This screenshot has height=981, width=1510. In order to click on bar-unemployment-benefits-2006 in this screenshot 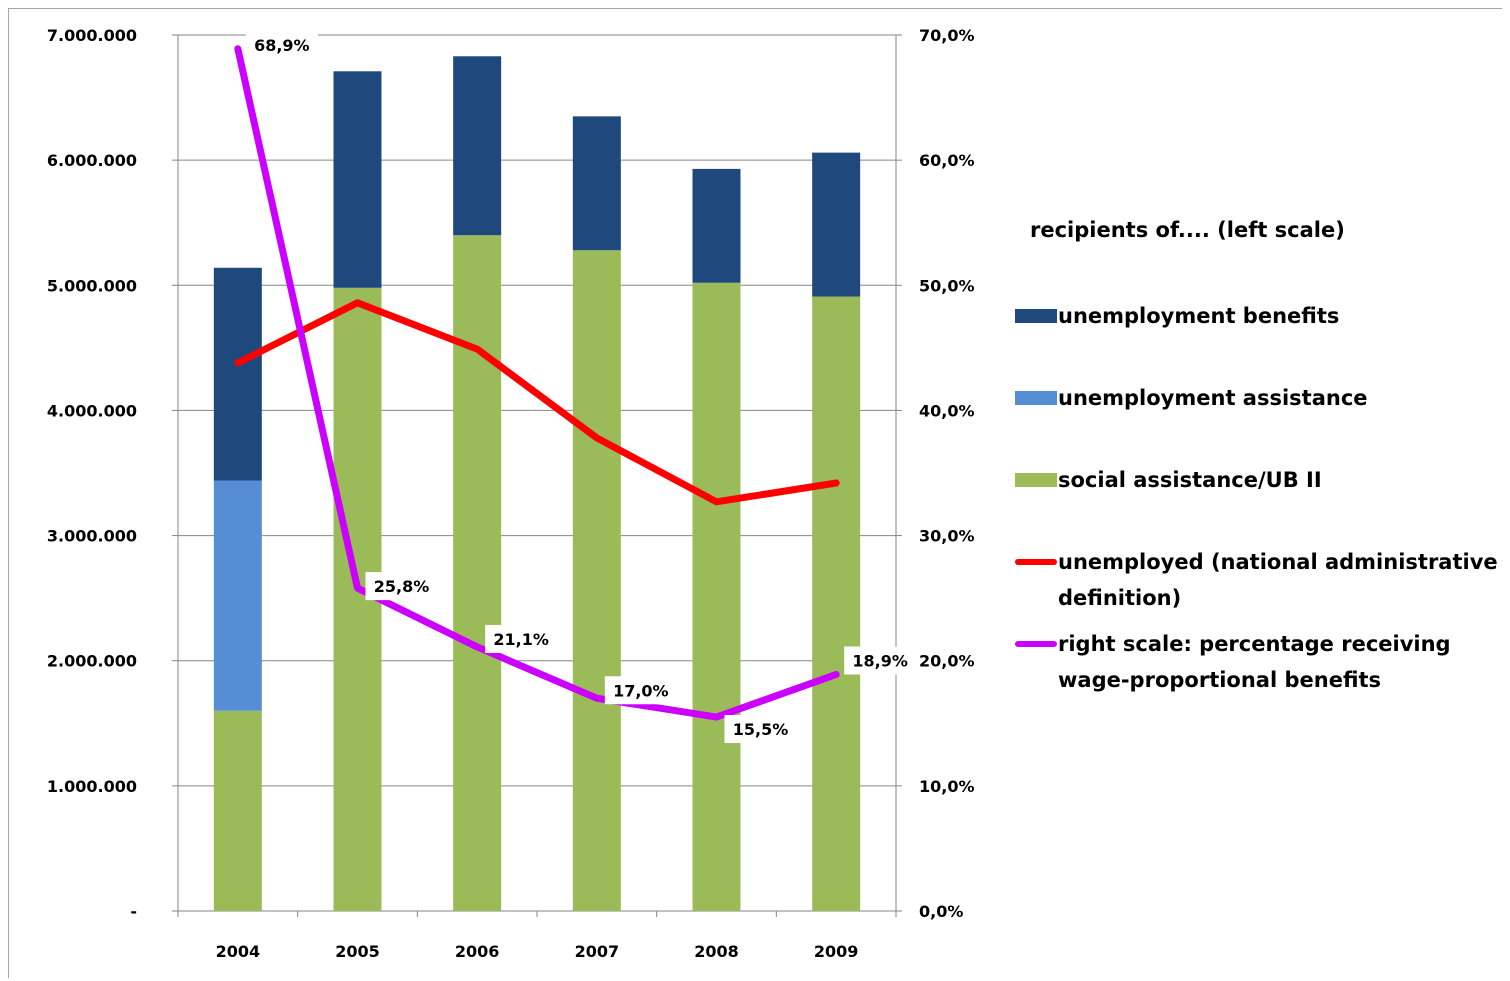, I will do `click(477, 146)`.